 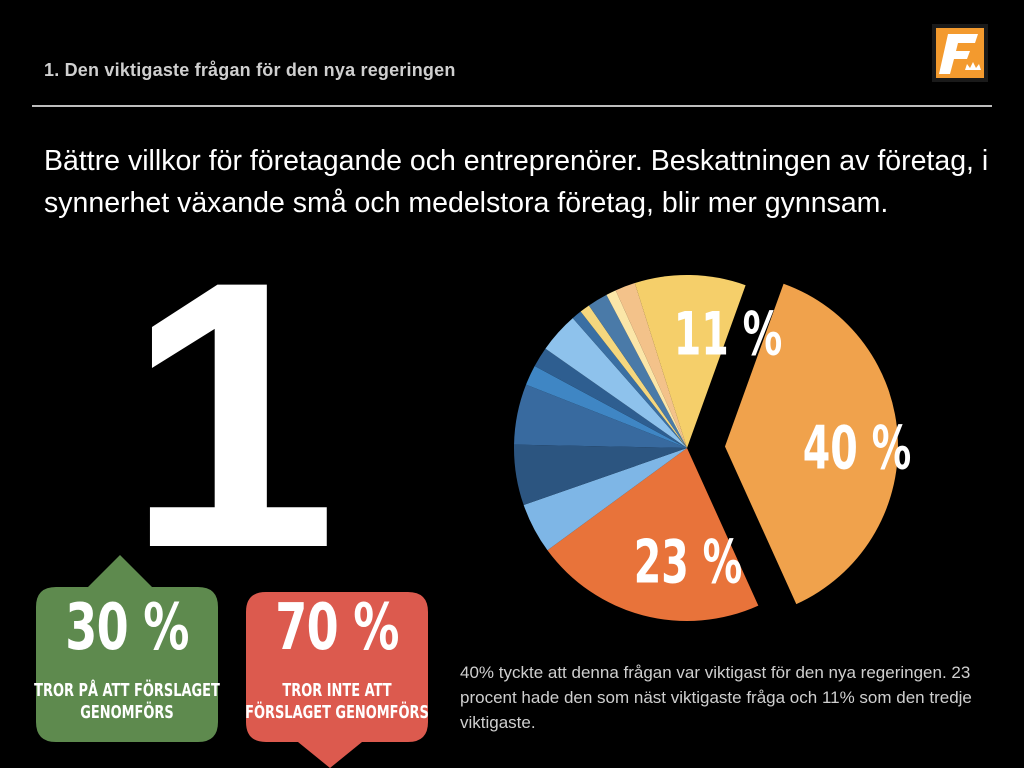 What do you see at coordinates (337, 690) in the screenshot?
I see `no-label-line1: TROR INTE ATT` at bounding box center [337, 690].